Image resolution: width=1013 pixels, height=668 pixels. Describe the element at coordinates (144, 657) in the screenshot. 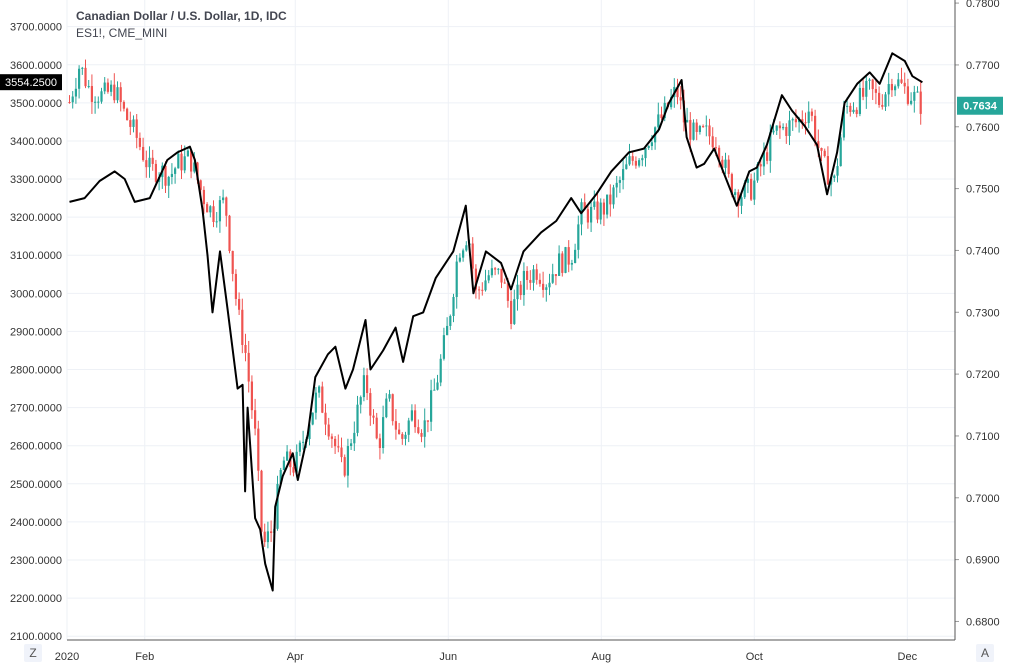

I see `x-tick-label: Feb` at that location.